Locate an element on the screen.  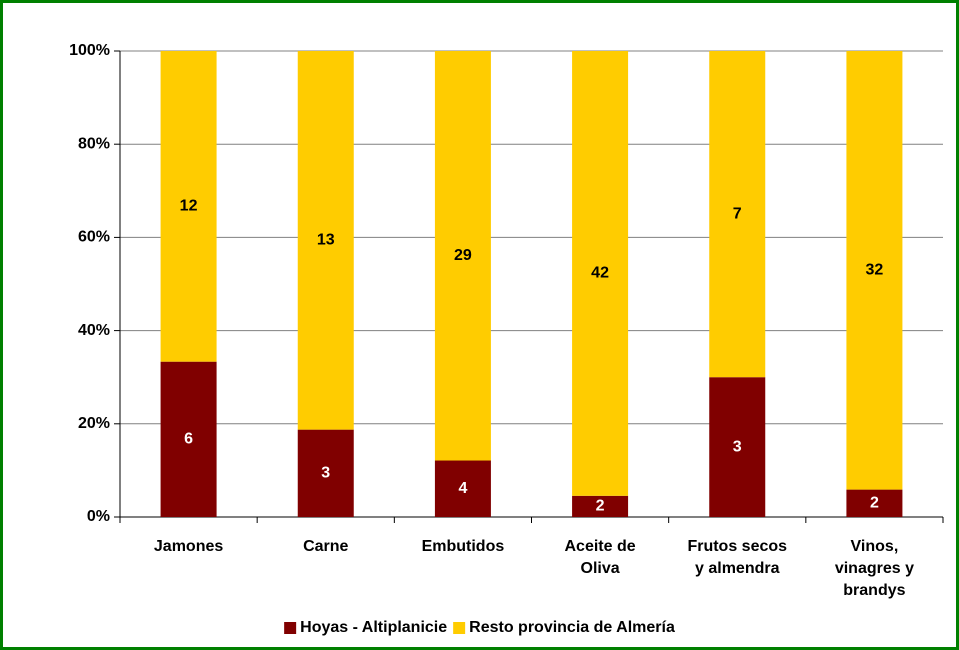
x-tick-label: Jamones is located at coordinates (188, 546).